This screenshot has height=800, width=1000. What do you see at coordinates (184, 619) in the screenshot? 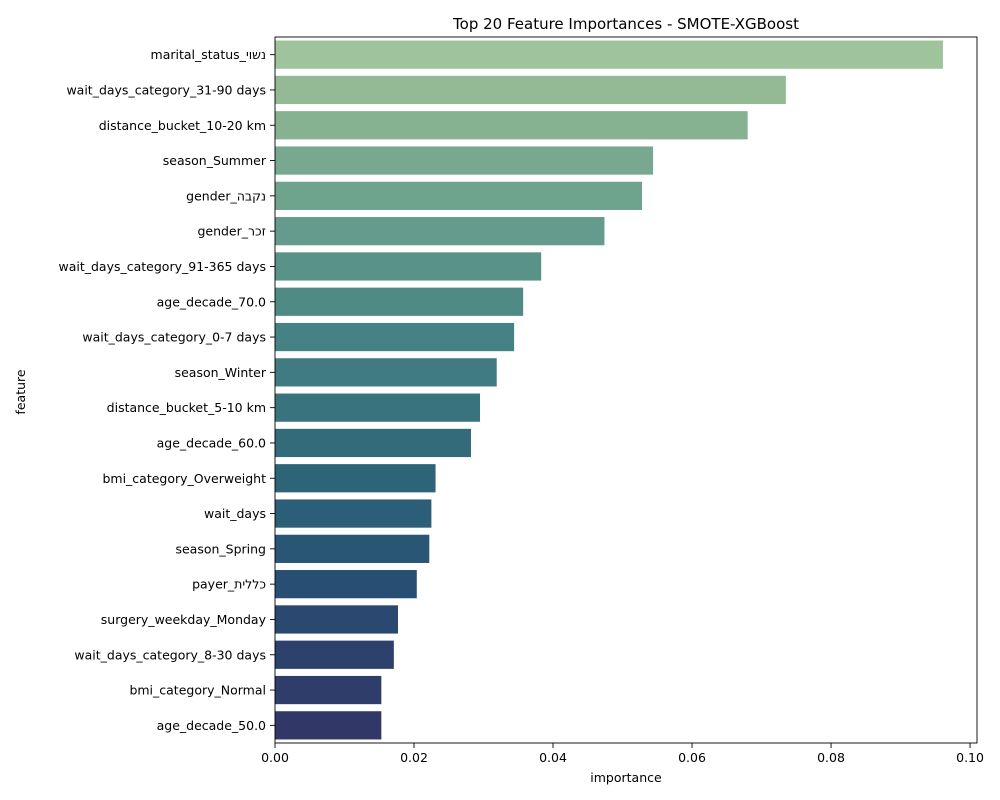
I see `y-tick-label: surgery_weekday_Monday` at bounding box center [184, 619].